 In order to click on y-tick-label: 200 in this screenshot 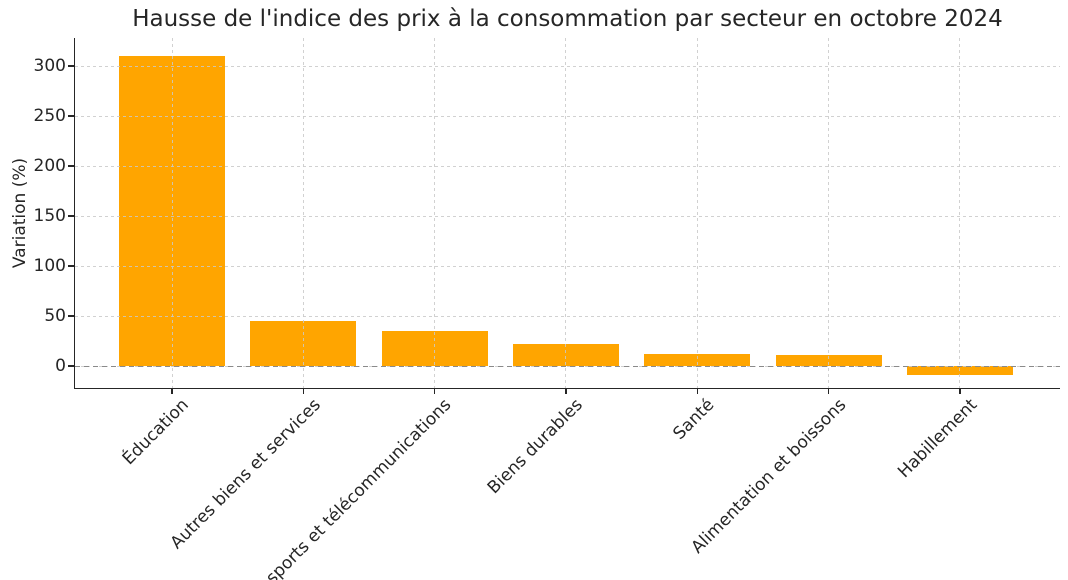, I will do `click(49, 166)`.